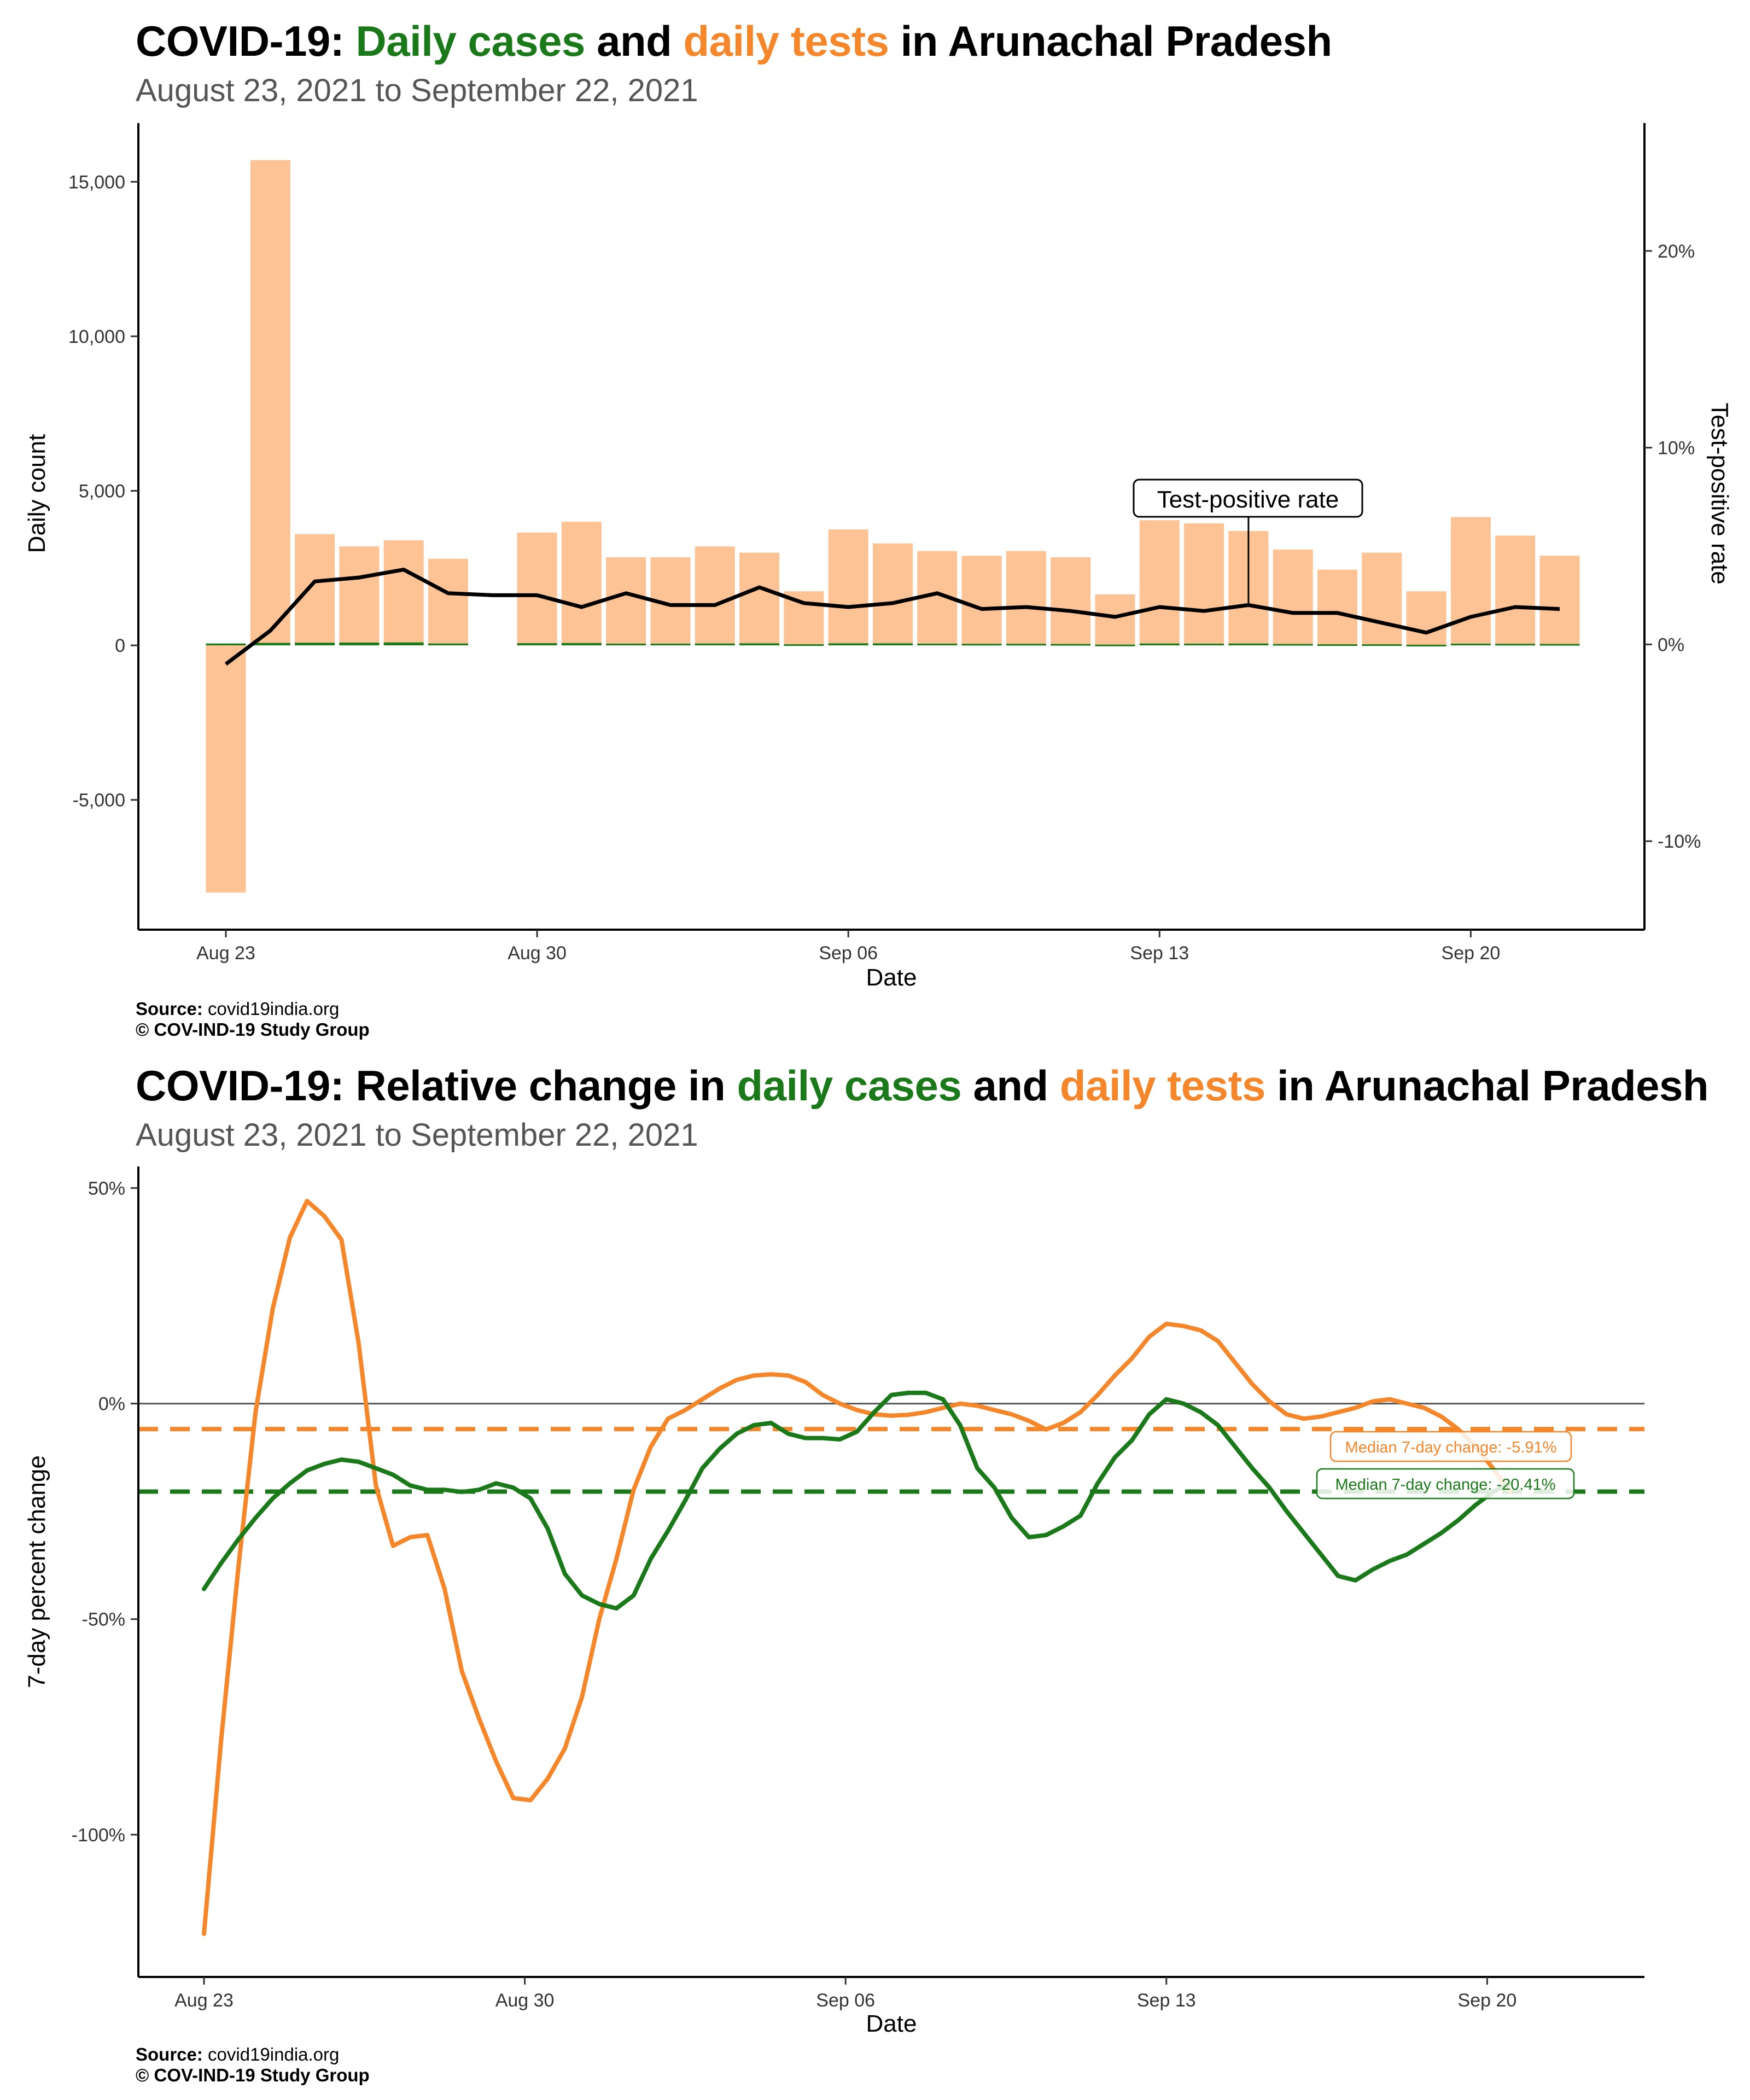 This screenshot has width=1750, height=2100. I want to click on chart2-source-label: Source:, so click(169, 2054).